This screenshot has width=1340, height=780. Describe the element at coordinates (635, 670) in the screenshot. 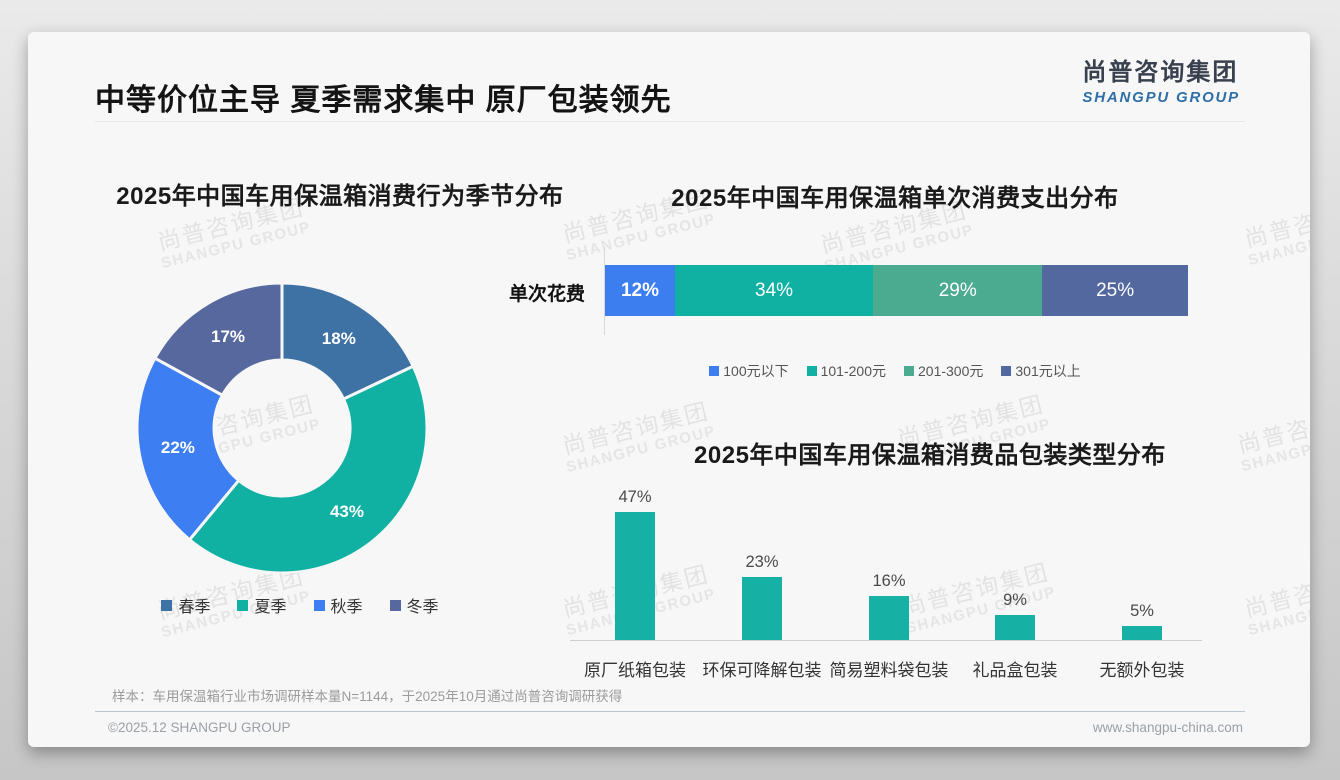

I see `bar-category-label: 原厂纸箱包装` at that location.